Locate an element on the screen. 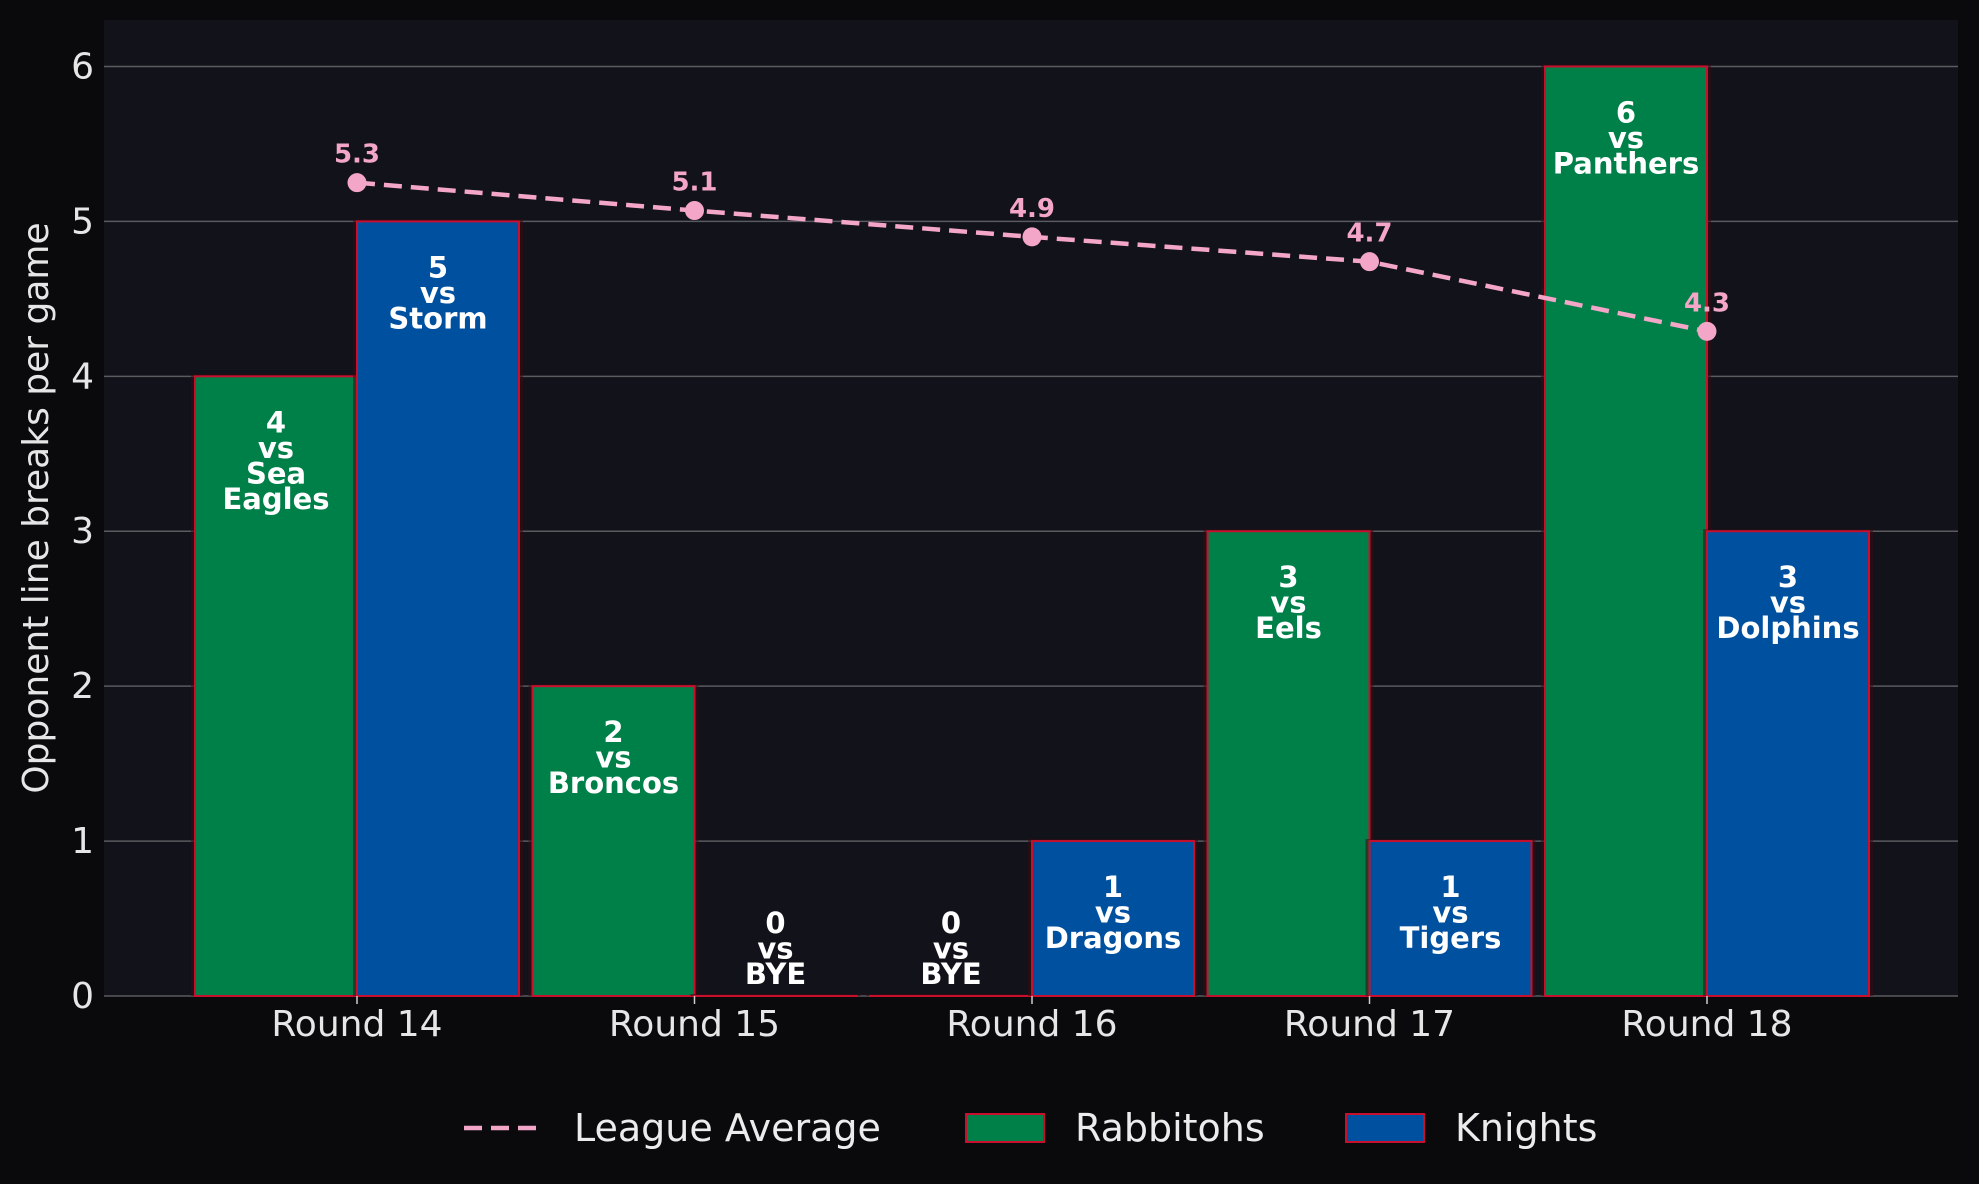 The width and height of the screenshot is (1979, 1184). legend-swatch-knights is located at coordinates (1385, 1128).